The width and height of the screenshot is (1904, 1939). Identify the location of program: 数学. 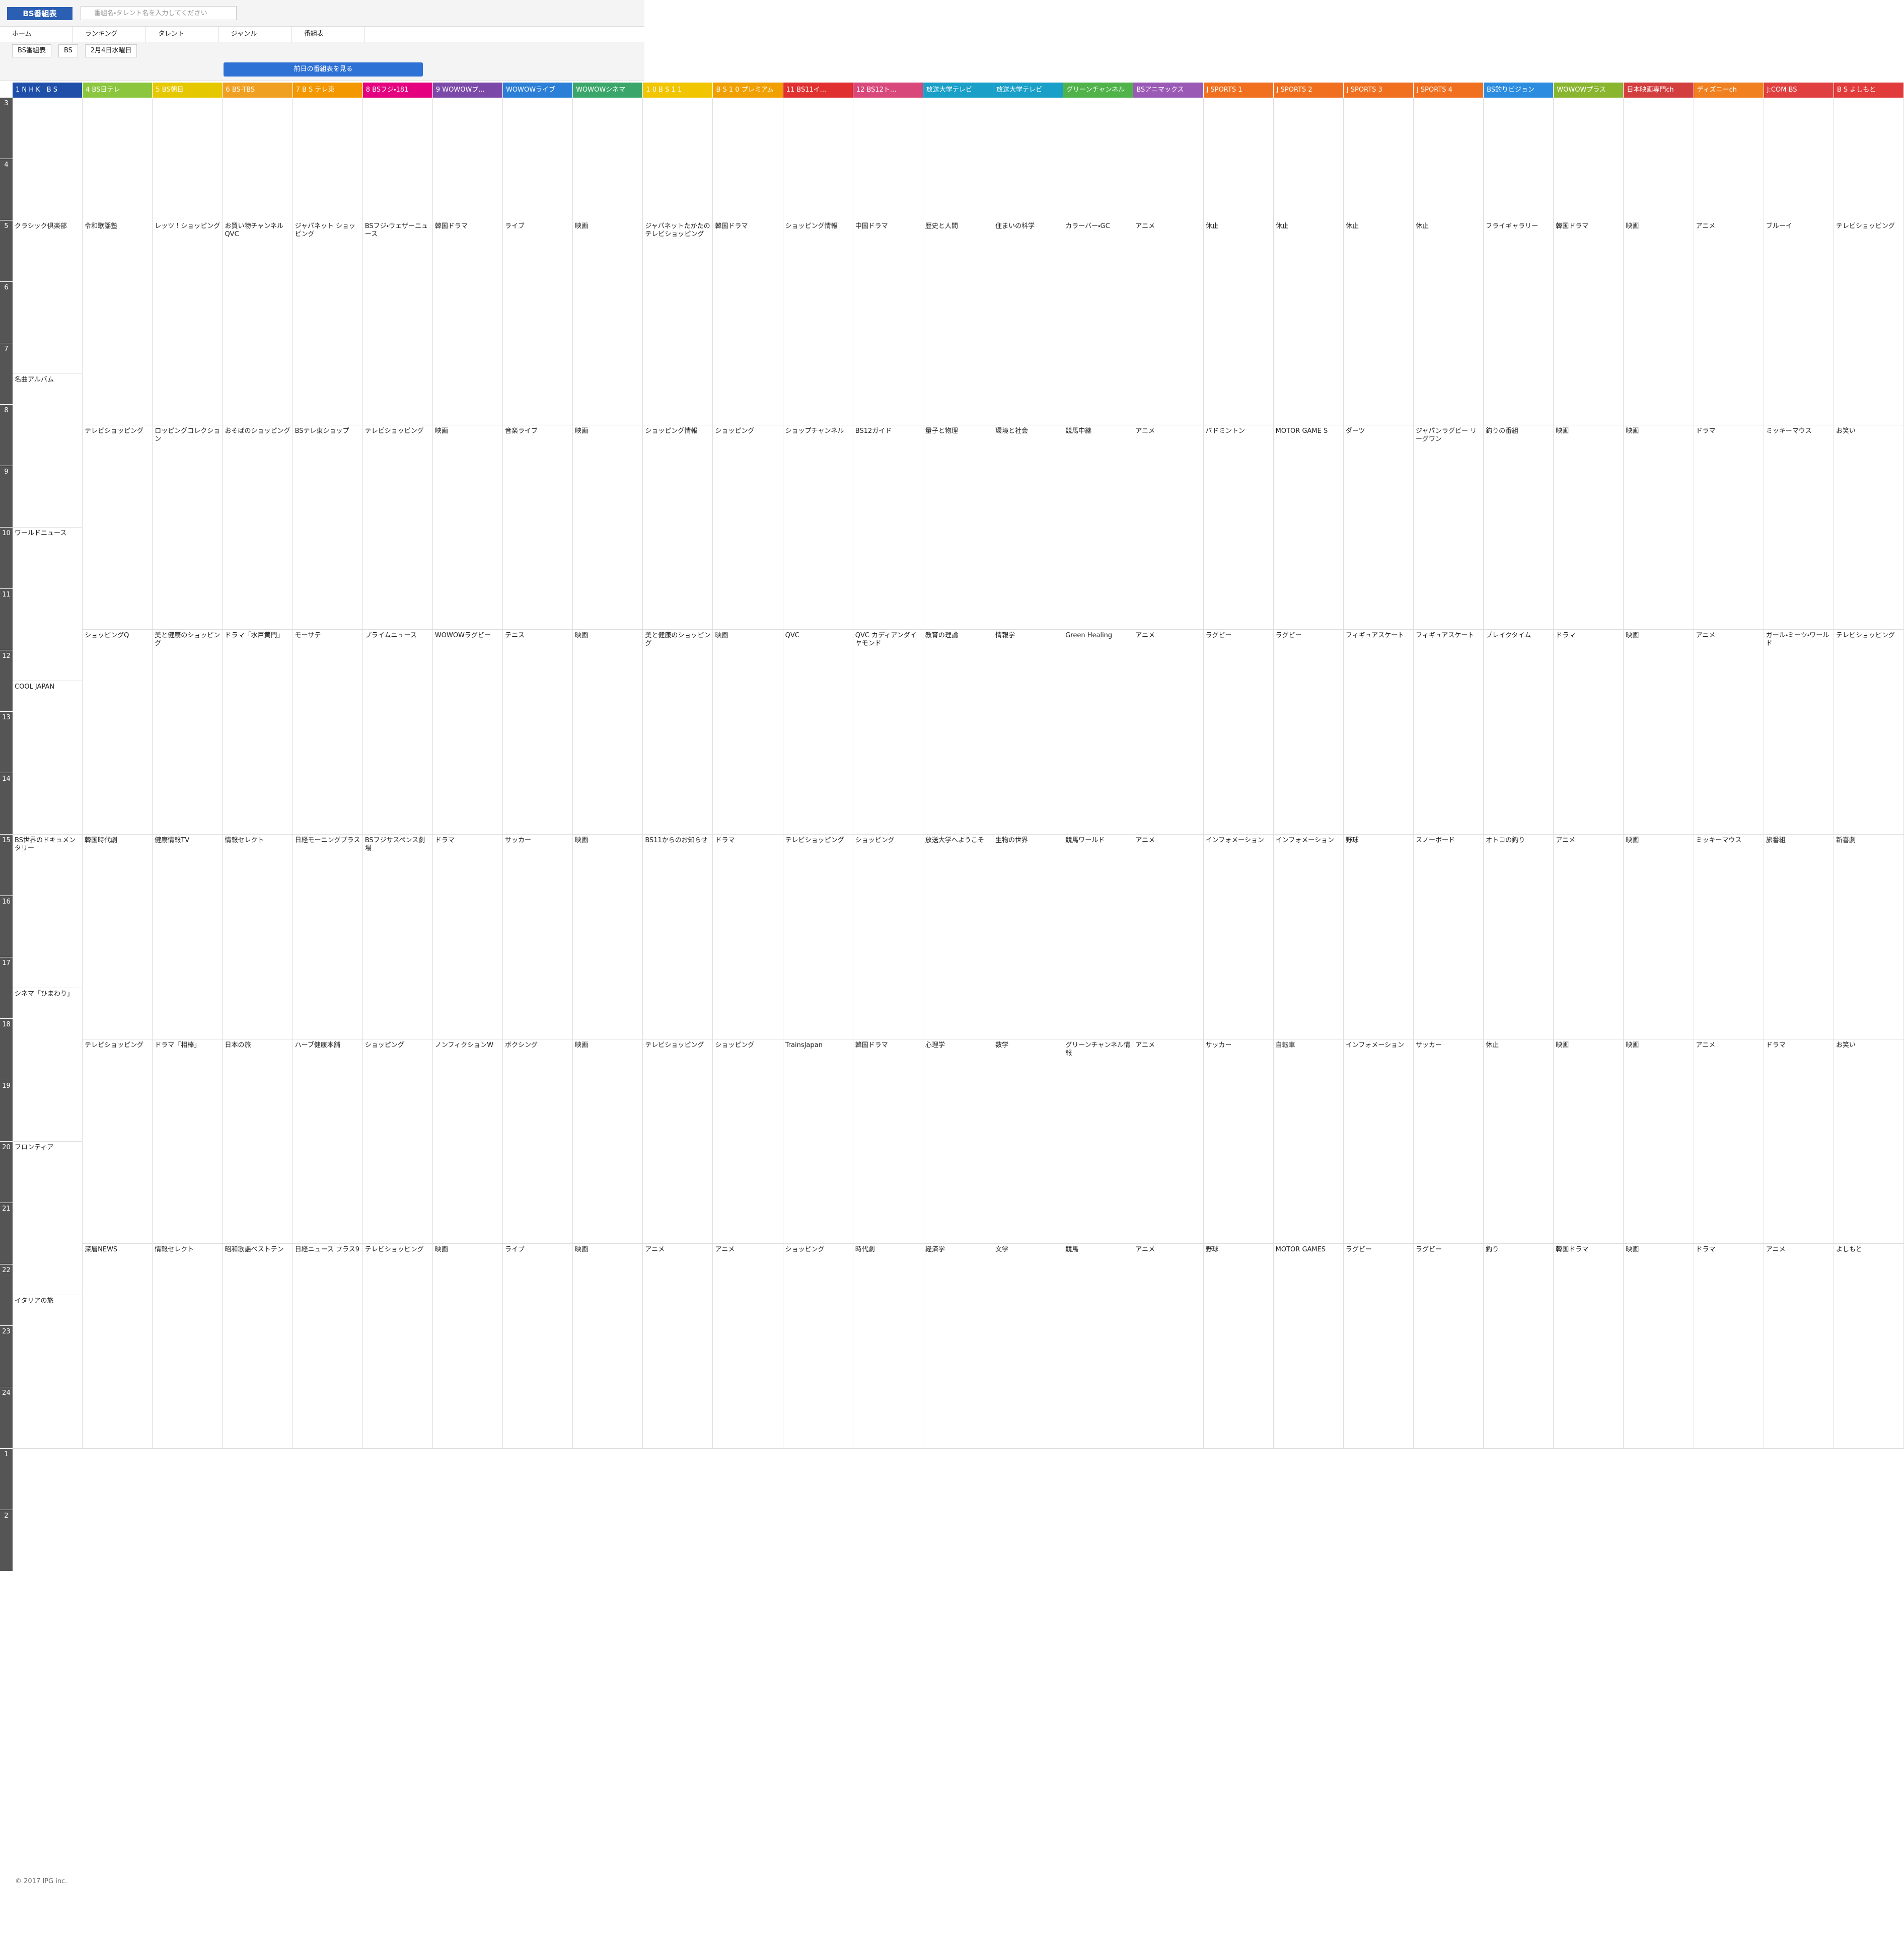
(1028, 1141).